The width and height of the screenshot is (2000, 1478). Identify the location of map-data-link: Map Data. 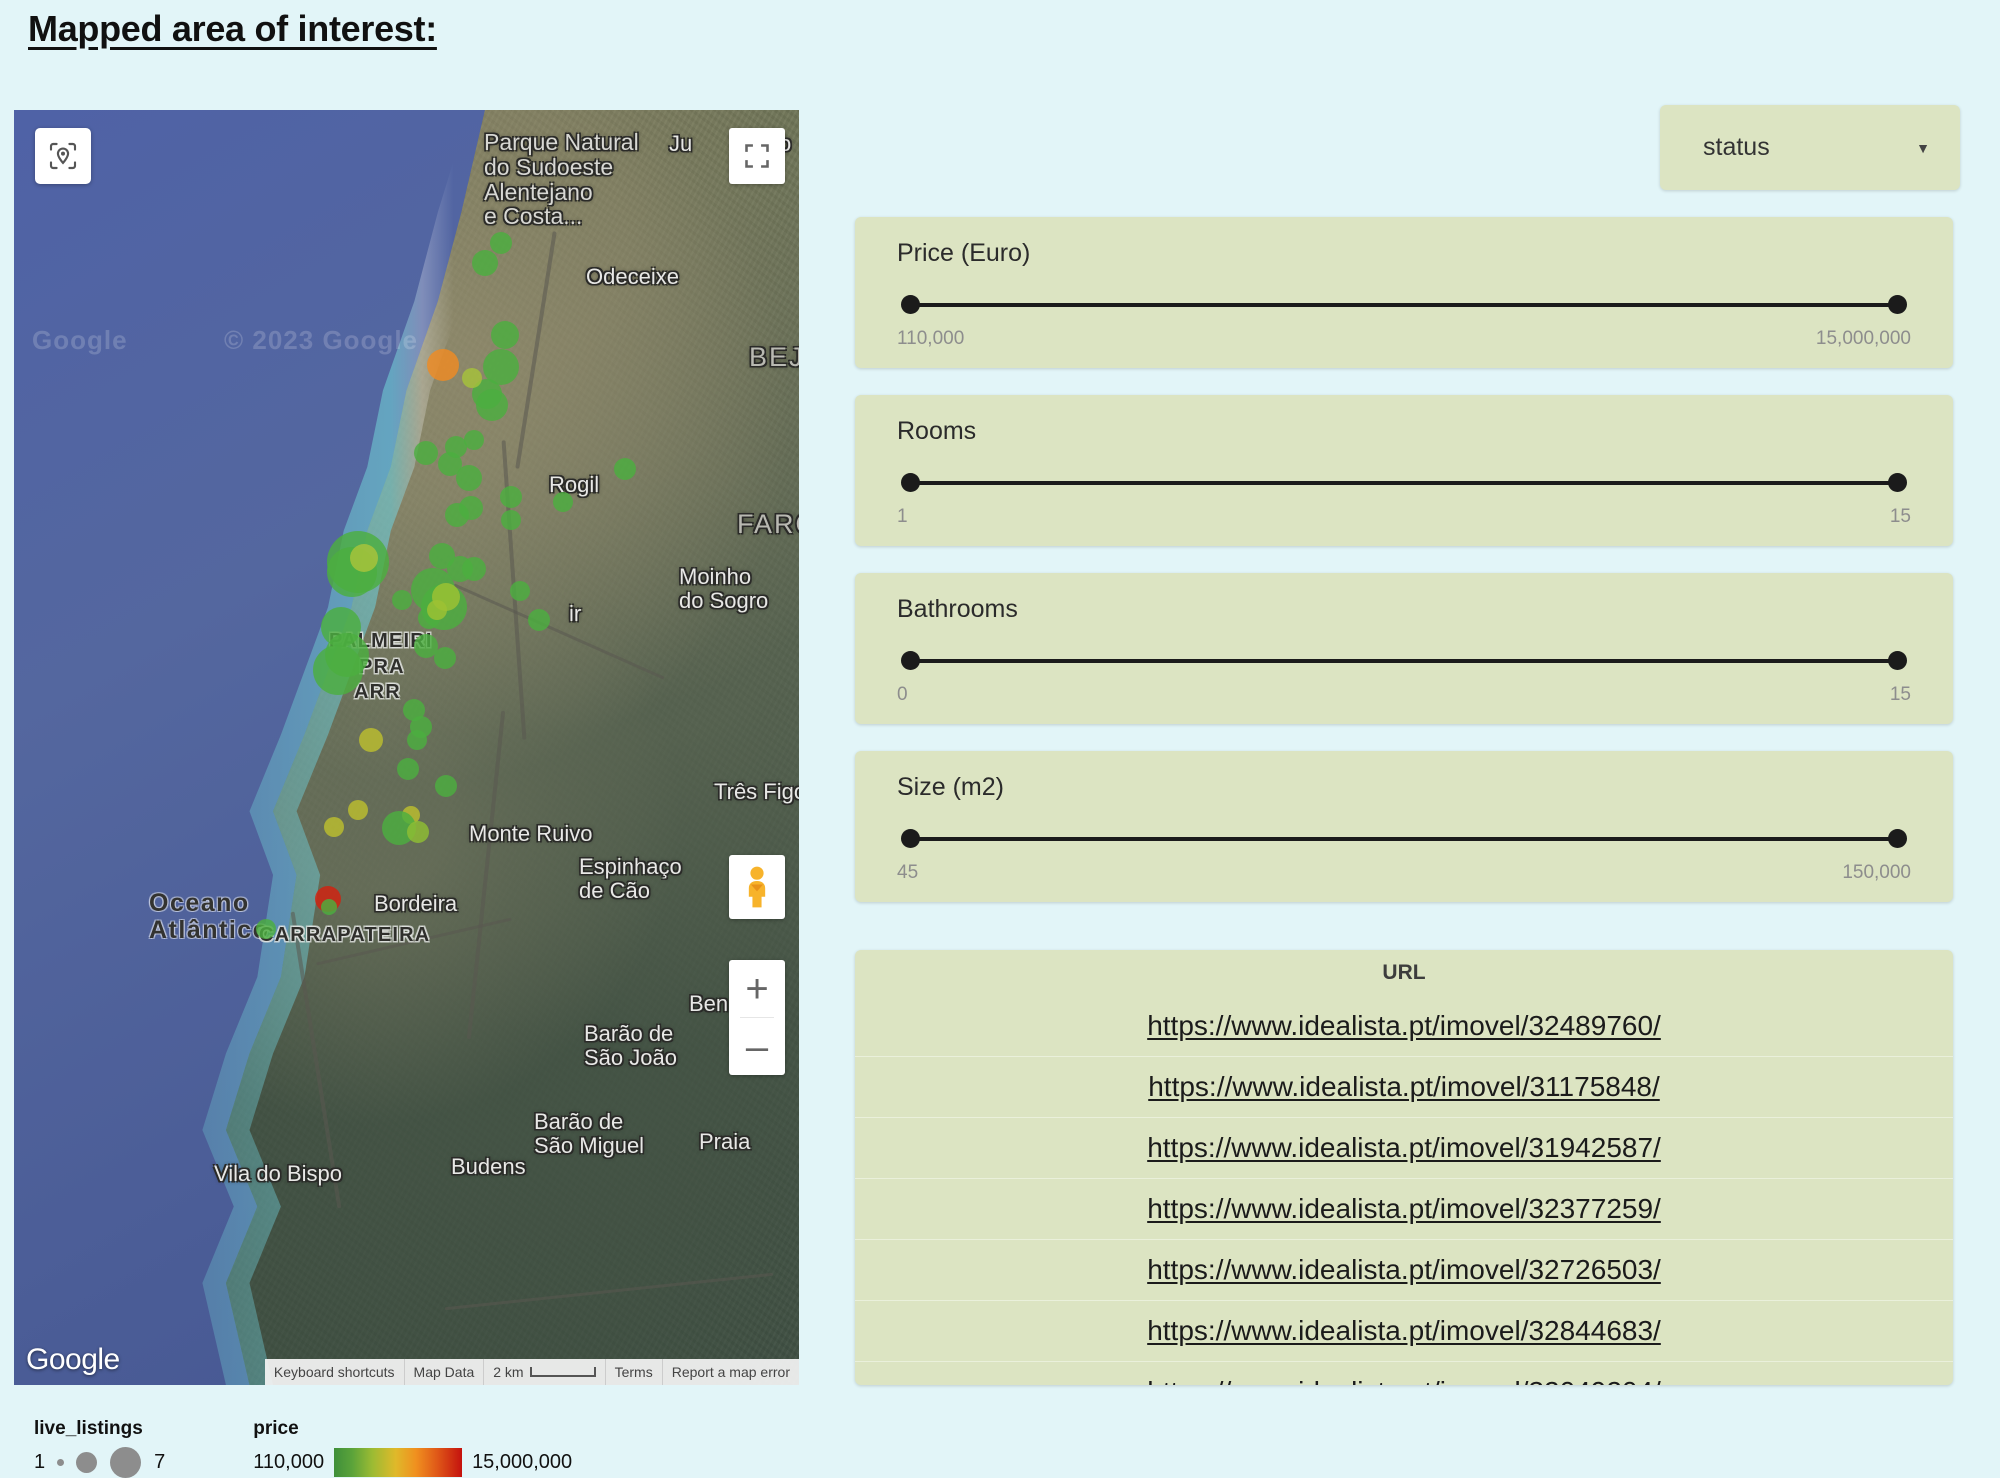
(443, 1372).